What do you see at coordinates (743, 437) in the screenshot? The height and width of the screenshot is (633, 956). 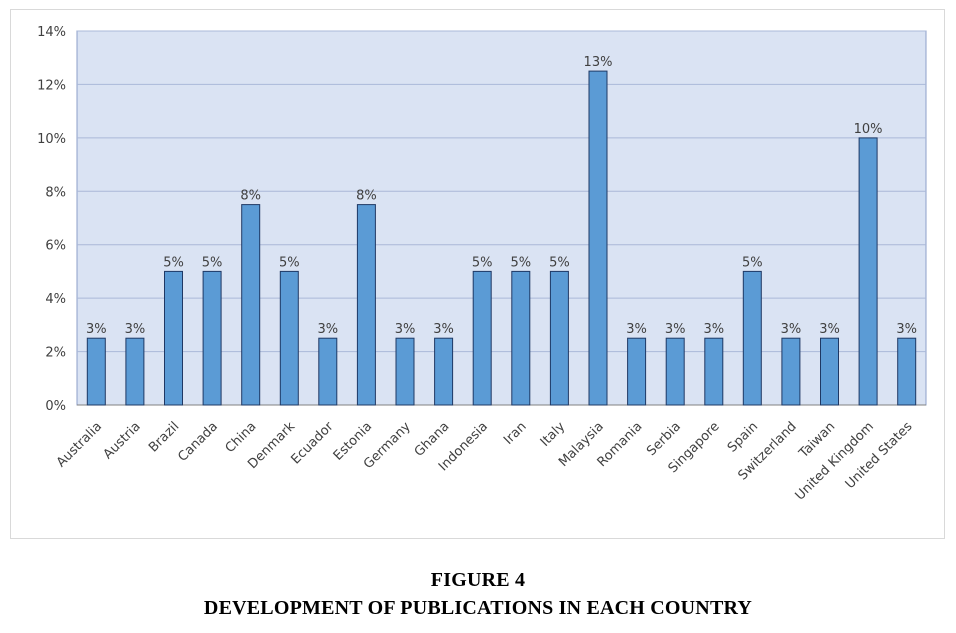 I see `x-tick-label: Spain` at bounding box center [743, 437].